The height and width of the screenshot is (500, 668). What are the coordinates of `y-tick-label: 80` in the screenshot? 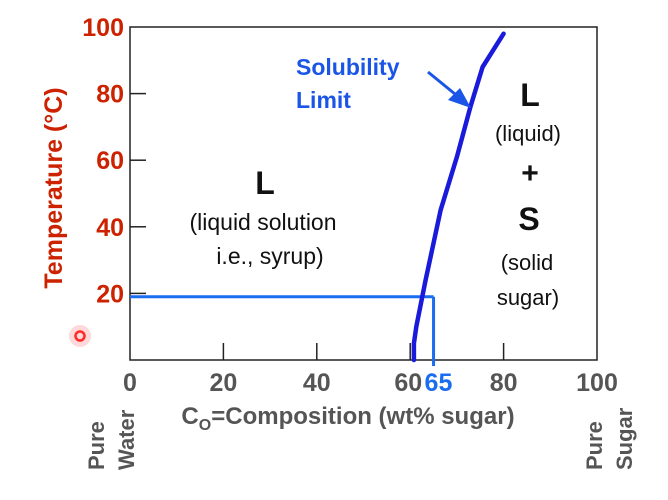 It's located at (110, 95).